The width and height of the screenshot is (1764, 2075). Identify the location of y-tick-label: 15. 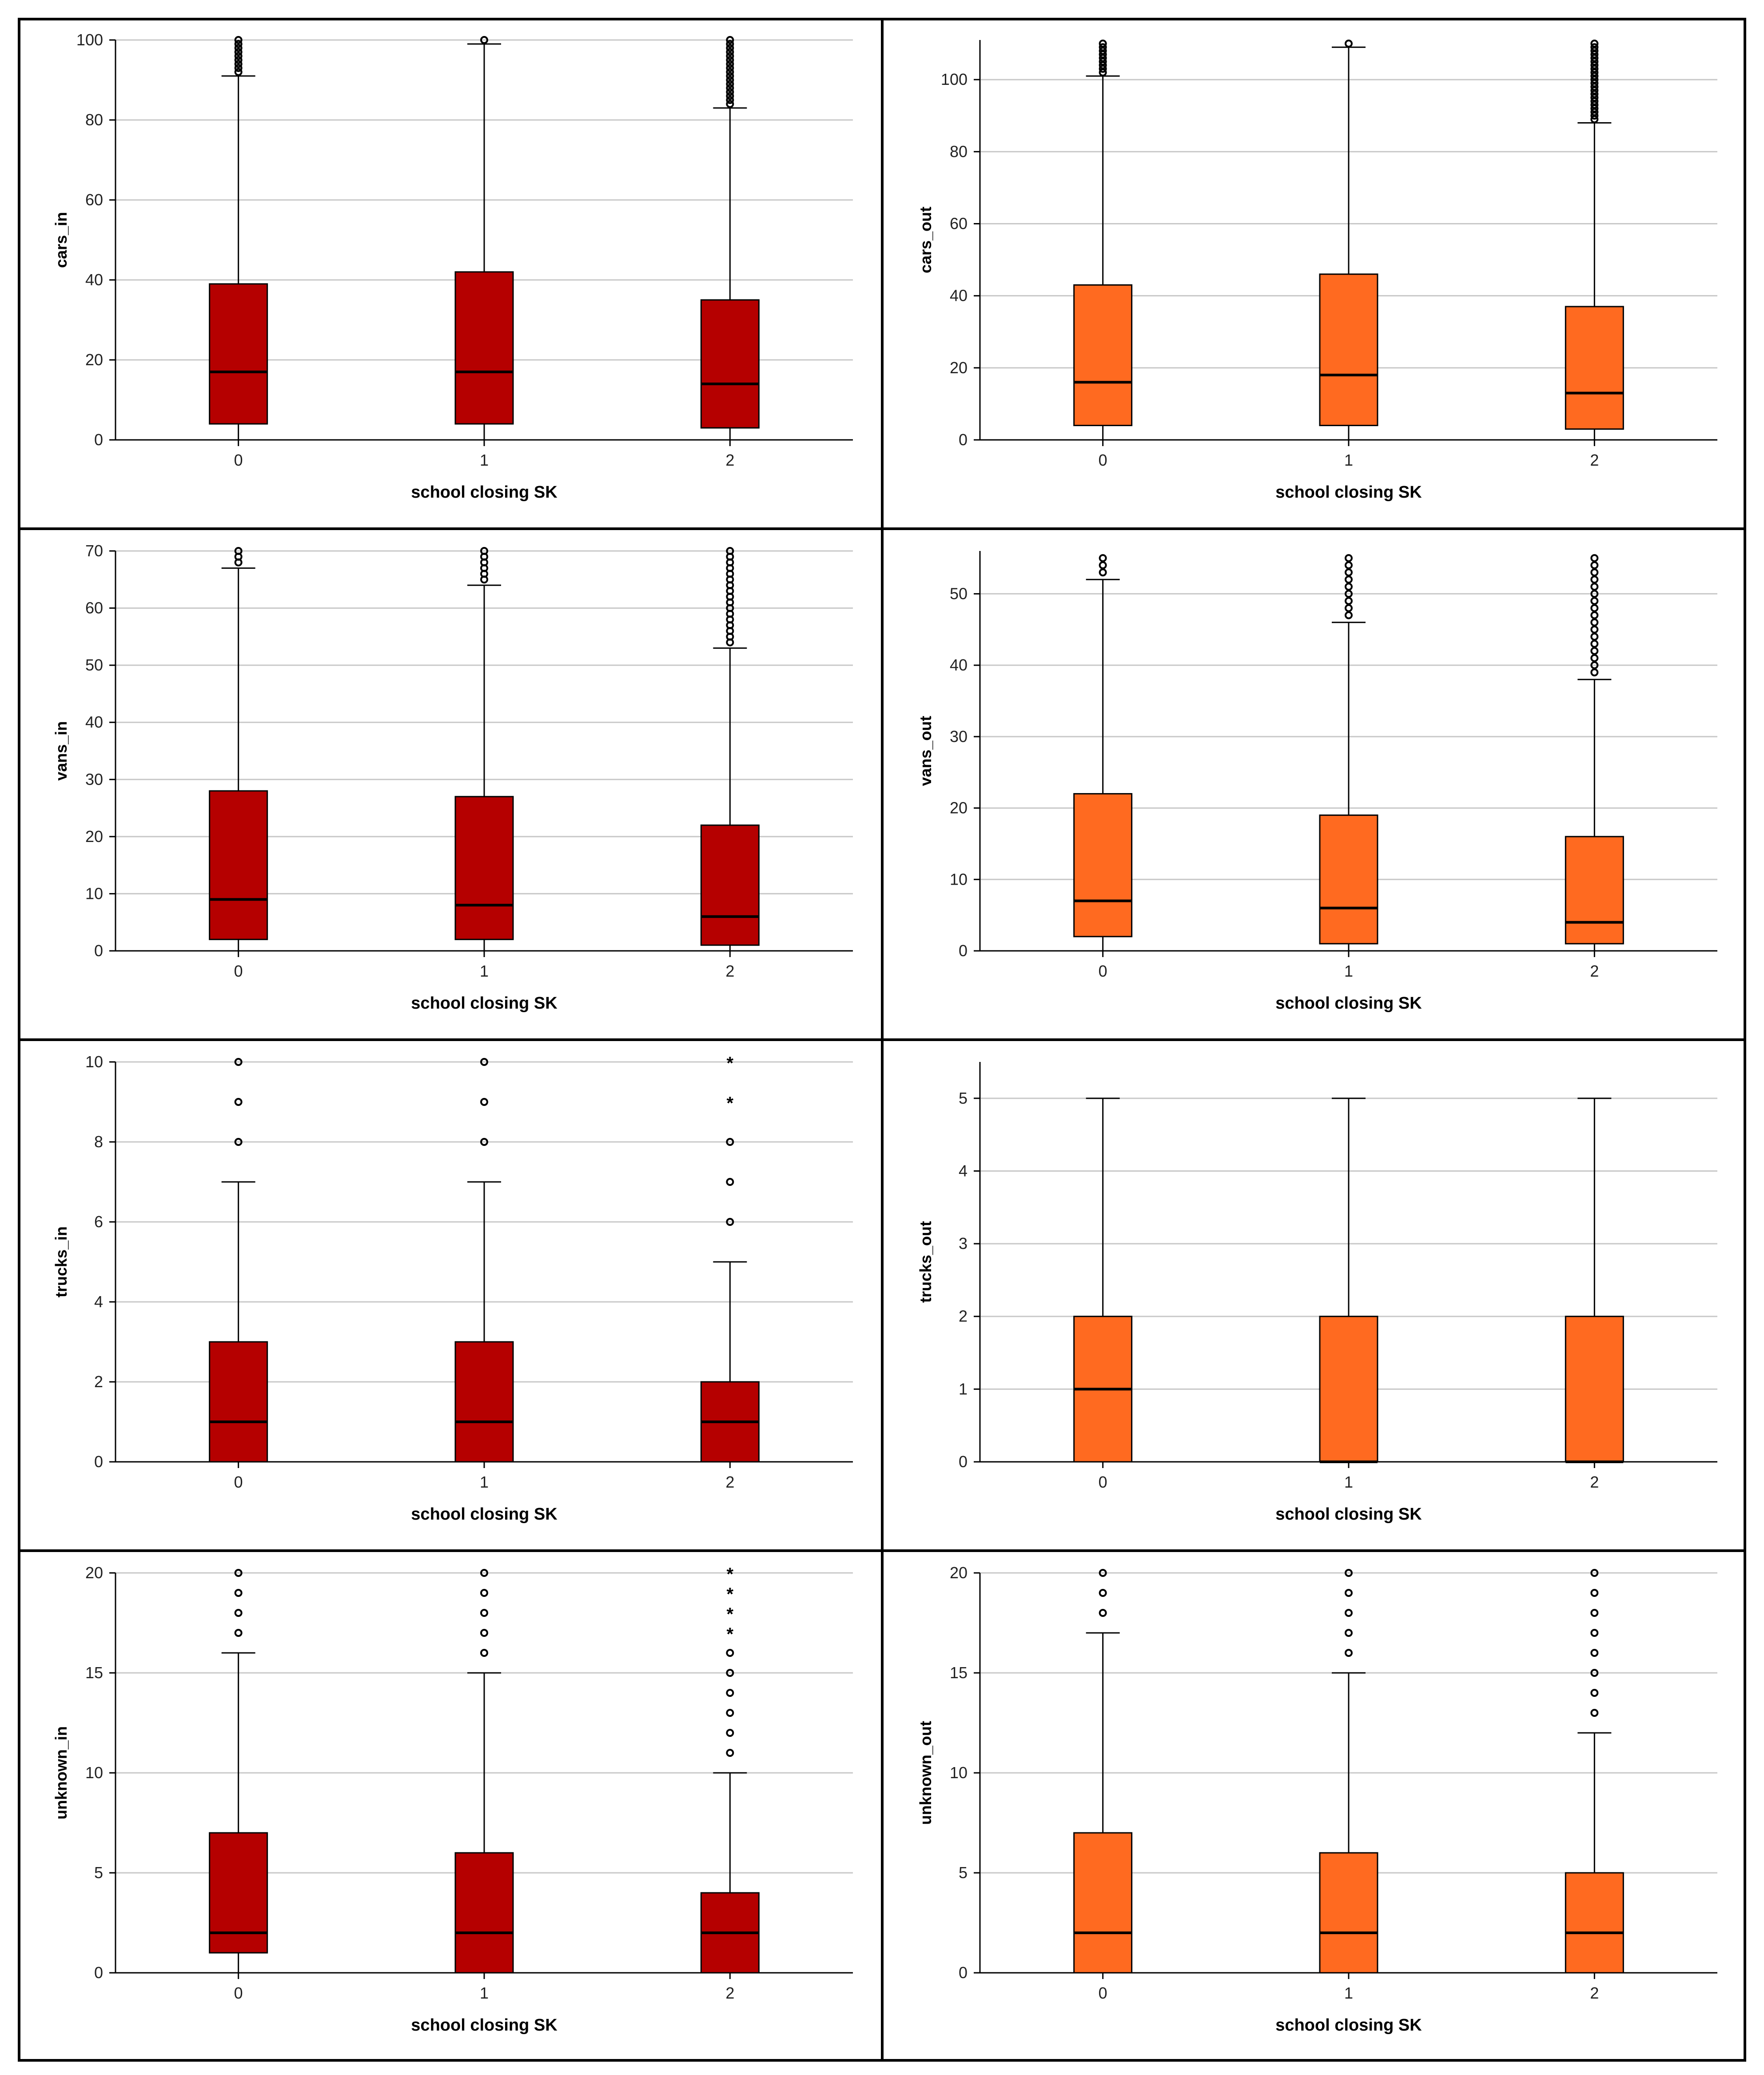
(94, 1673).